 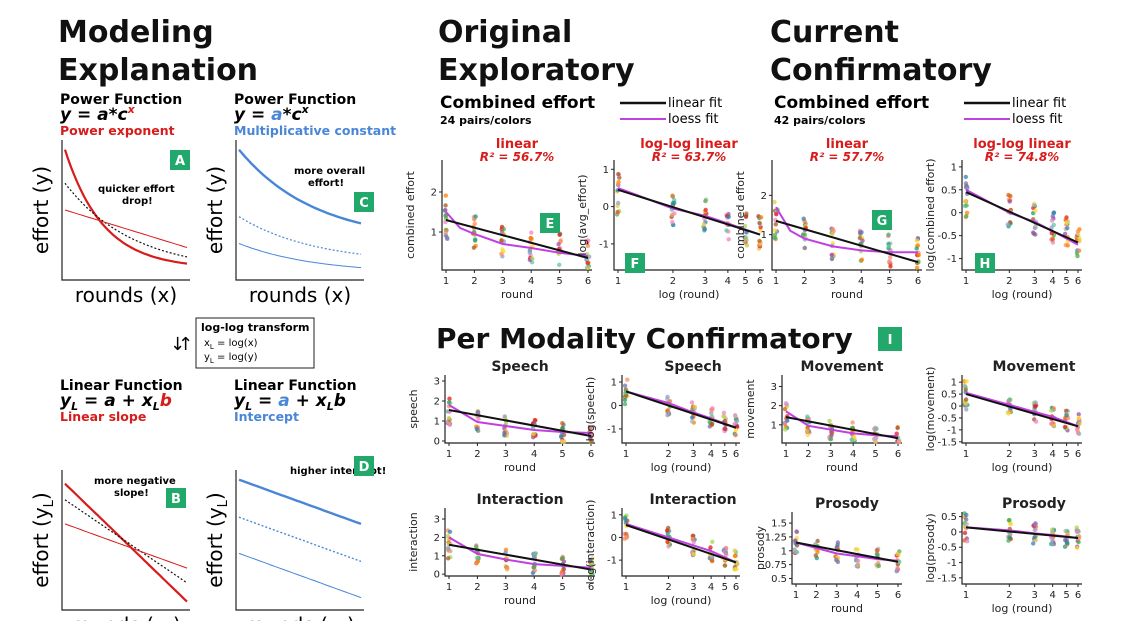 I want to click on chart-title: log-log linear, so click(x=1022, y=144).